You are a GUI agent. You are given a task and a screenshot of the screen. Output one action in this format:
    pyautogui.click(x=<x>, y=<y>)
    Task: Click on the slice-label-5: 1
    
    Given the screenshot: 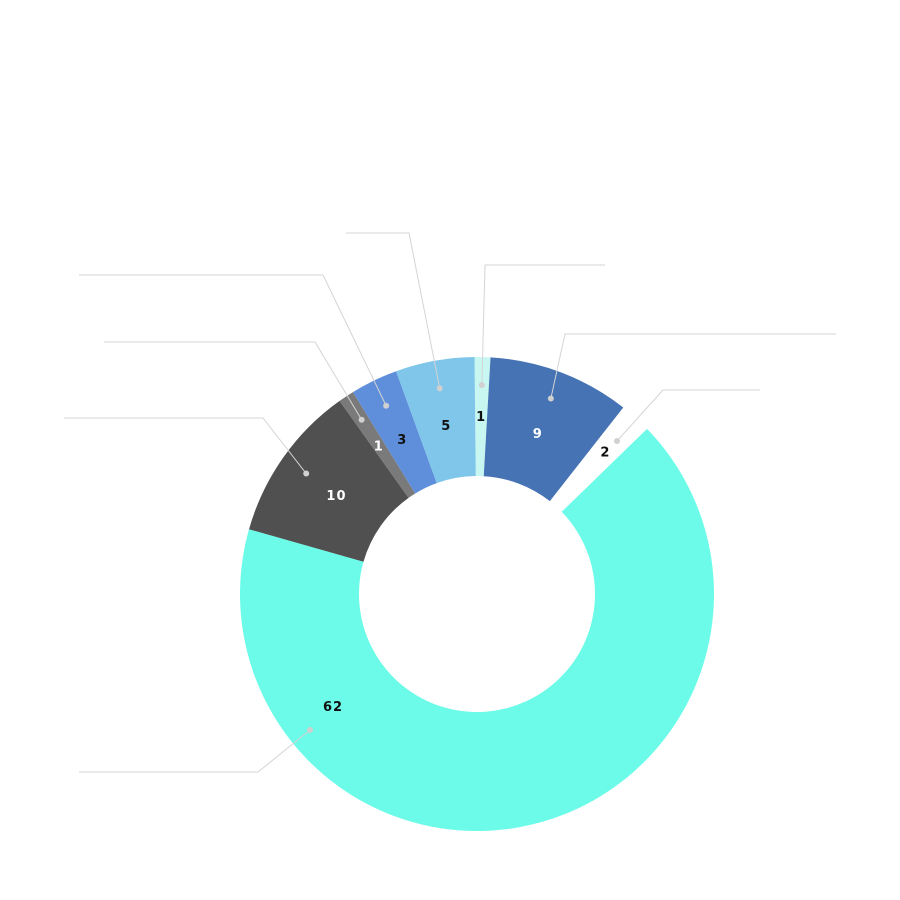 What is the action you would take?
    pyautogui.click(x=379, y=447)
    